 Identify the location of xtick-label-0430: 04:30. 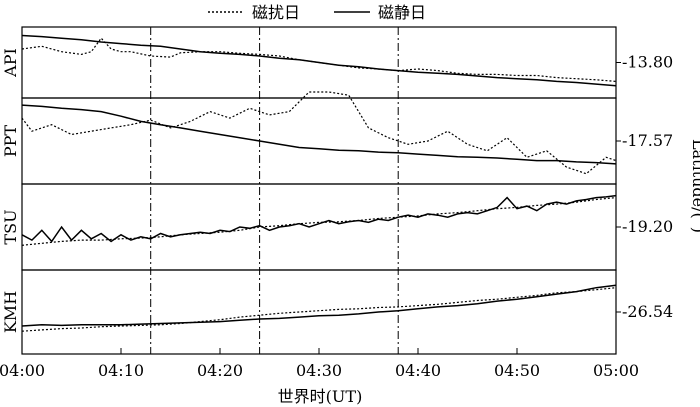
(319, 370).